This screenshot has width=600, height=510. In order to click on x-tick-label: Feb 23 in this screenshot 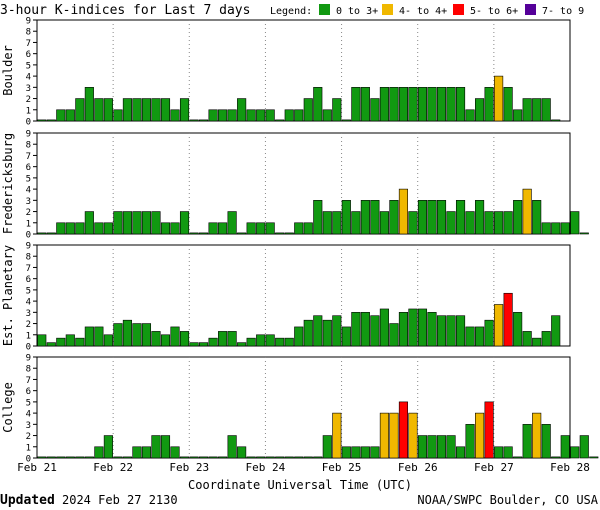, I will do `click(189, 467)`.